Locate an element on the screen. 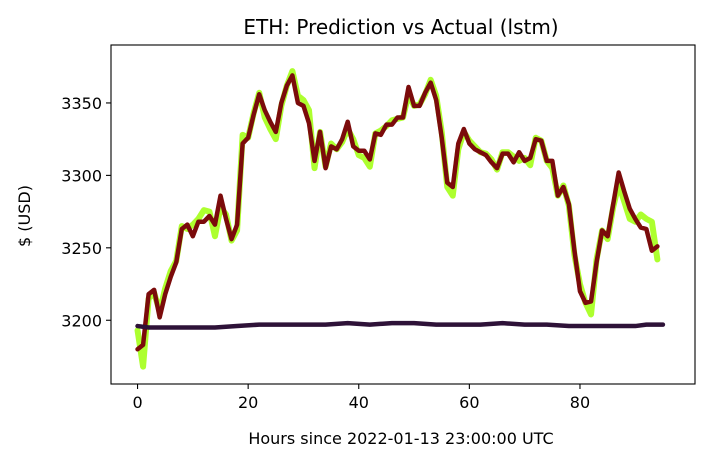 The image size is (707, 464). x-tick-label: 40 is located at coordinates (359, 402).